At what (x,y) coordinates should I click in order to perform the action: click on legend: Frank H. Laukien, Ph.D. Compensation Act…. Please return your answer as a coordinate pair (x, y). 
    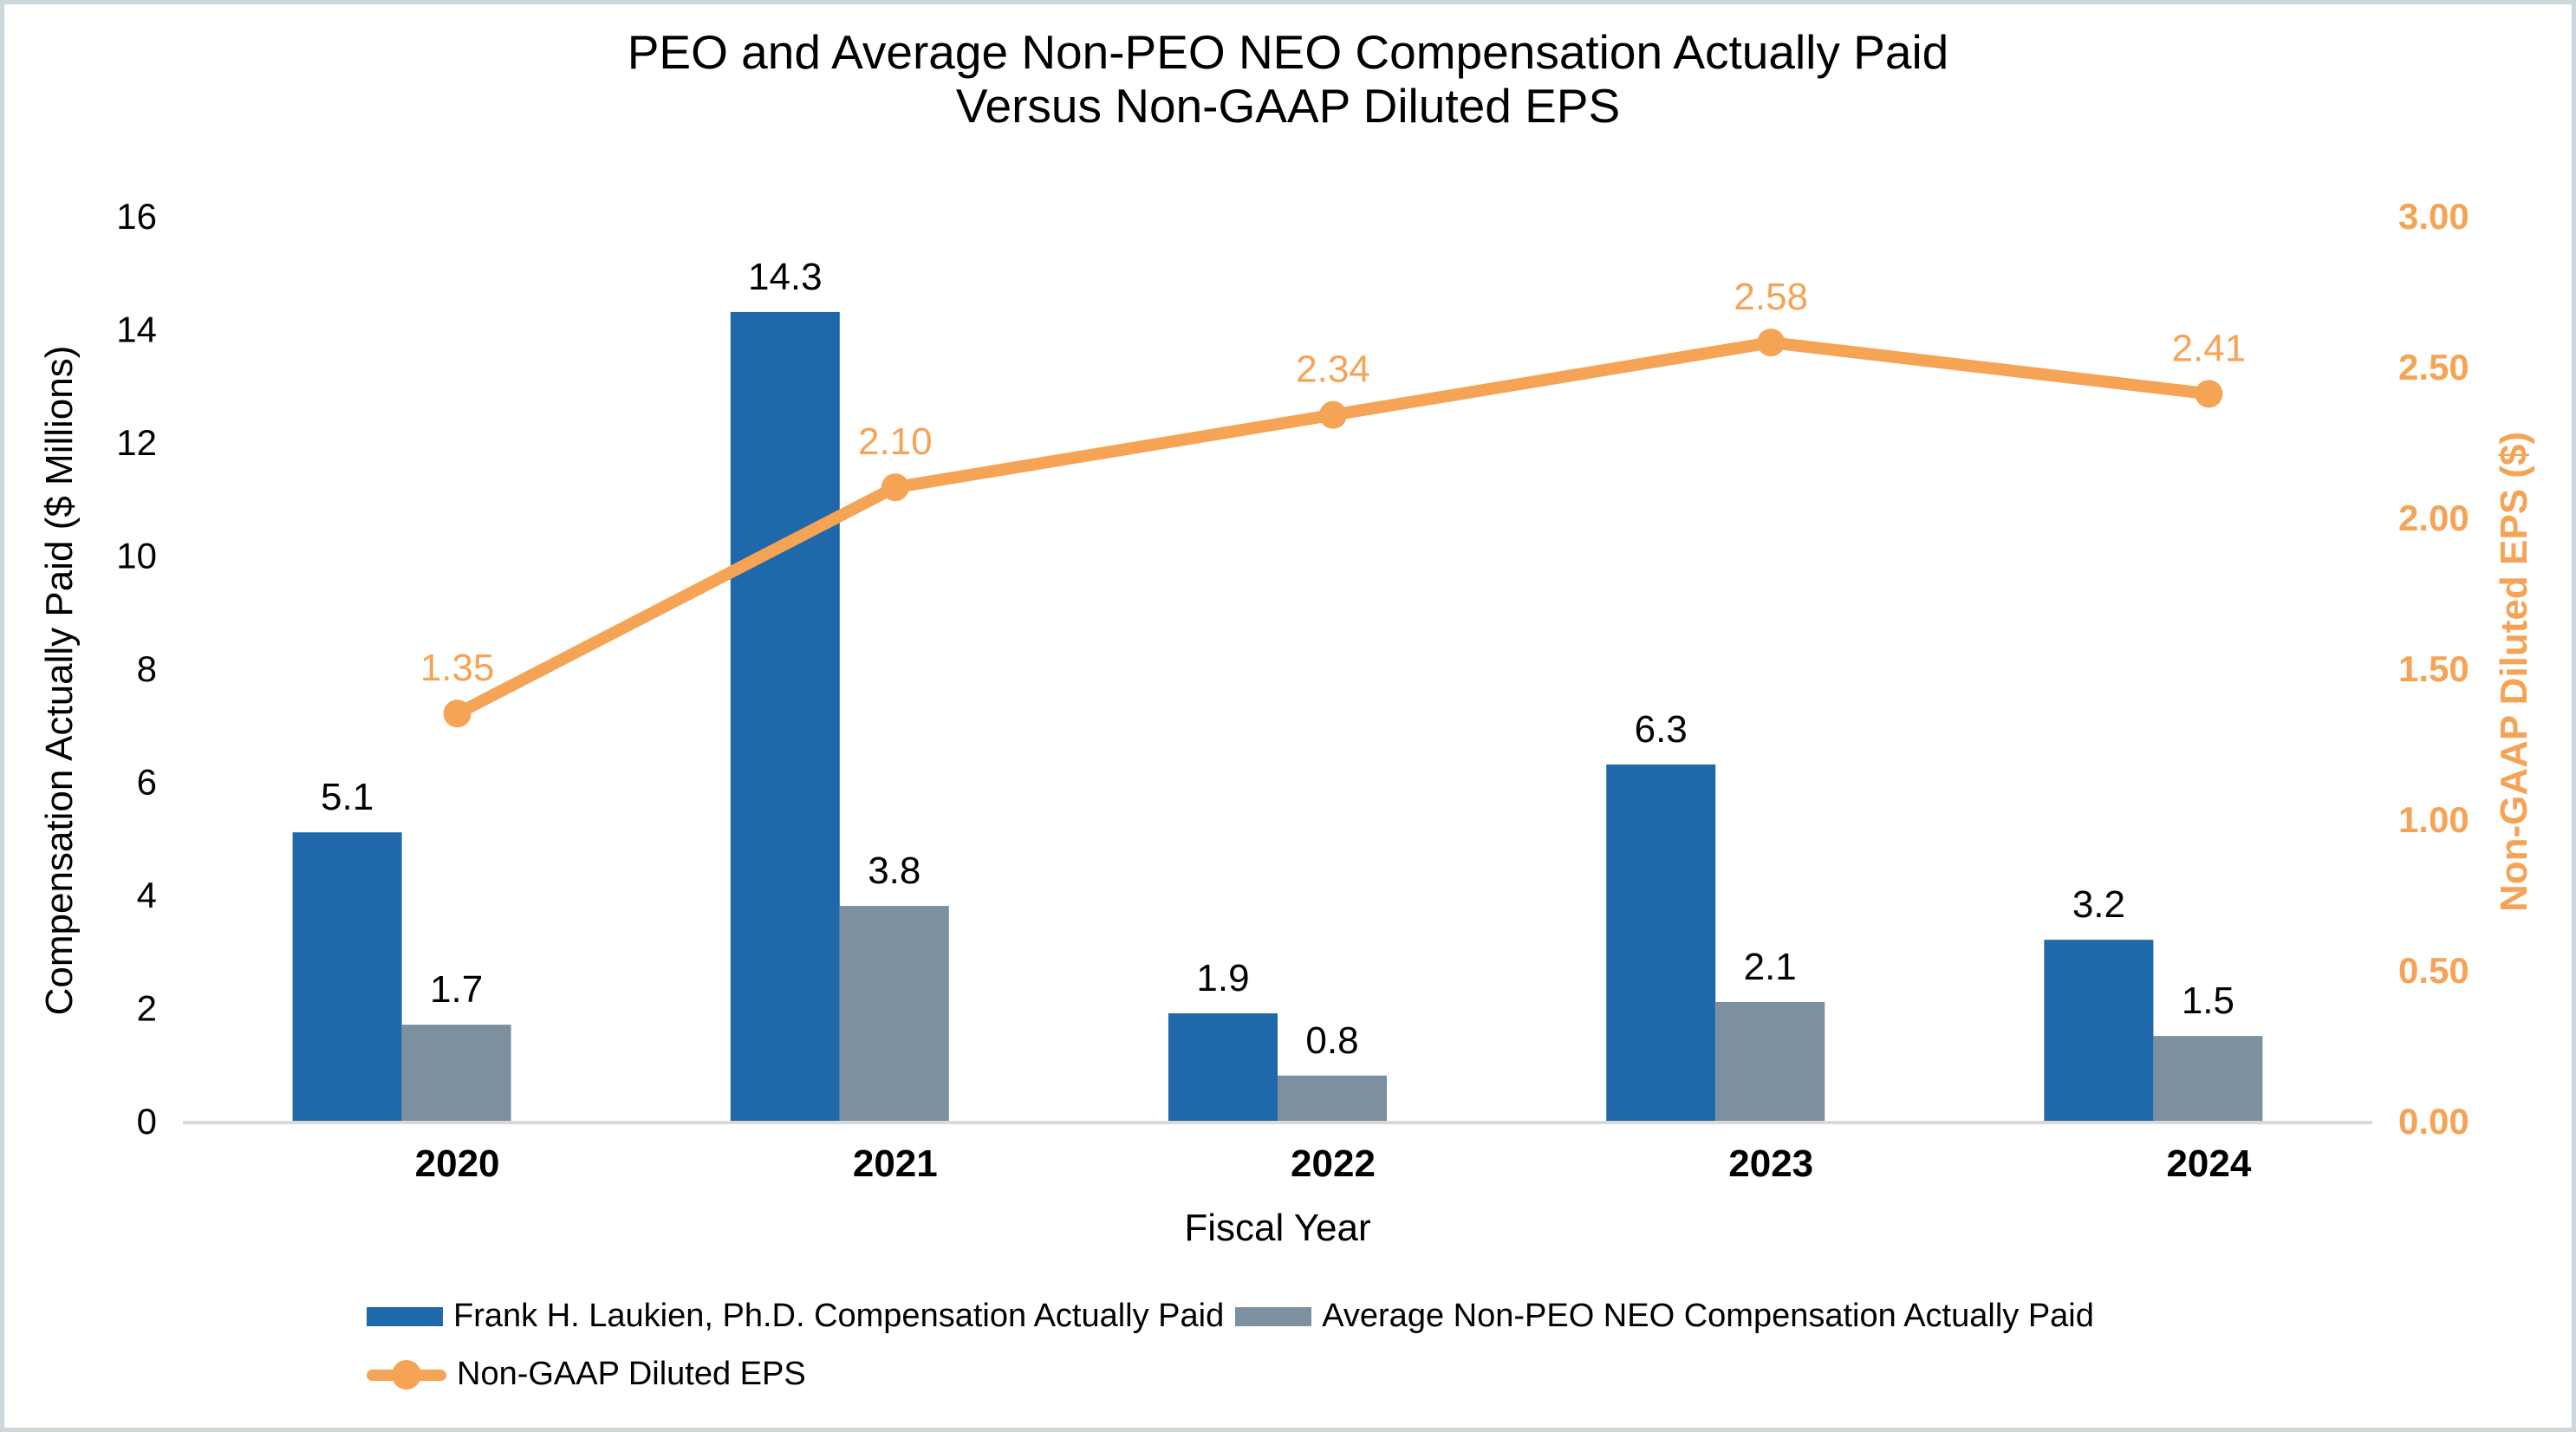
    Looking at the image, I should click on (1230, 1346).